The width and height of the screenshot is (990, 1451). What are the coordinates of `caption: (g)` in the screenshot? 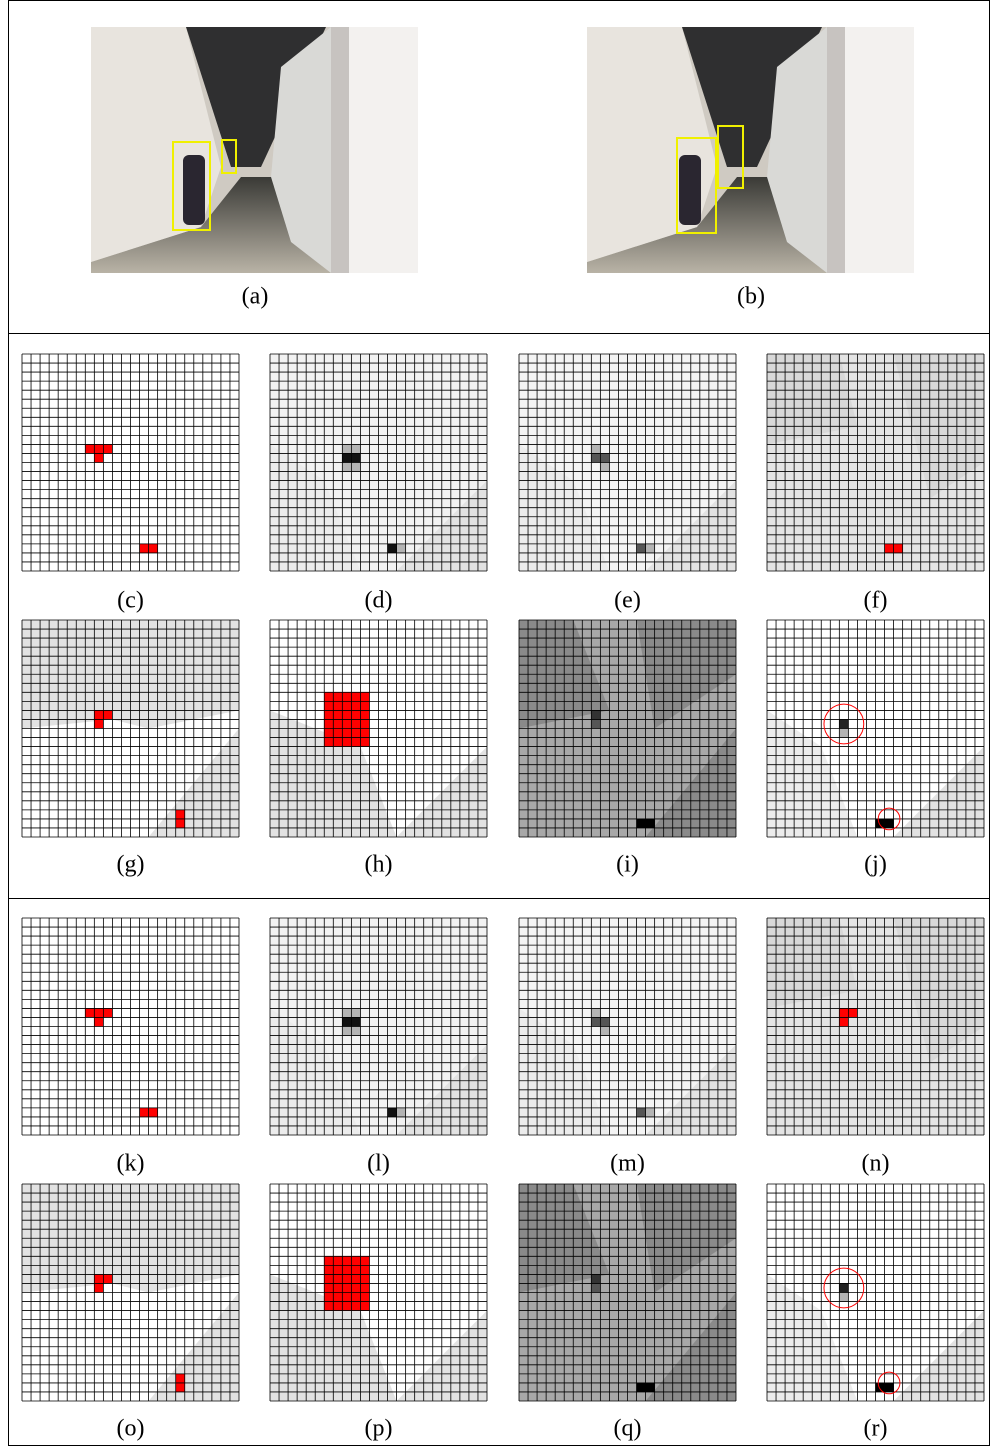 It's located at (131, 865).